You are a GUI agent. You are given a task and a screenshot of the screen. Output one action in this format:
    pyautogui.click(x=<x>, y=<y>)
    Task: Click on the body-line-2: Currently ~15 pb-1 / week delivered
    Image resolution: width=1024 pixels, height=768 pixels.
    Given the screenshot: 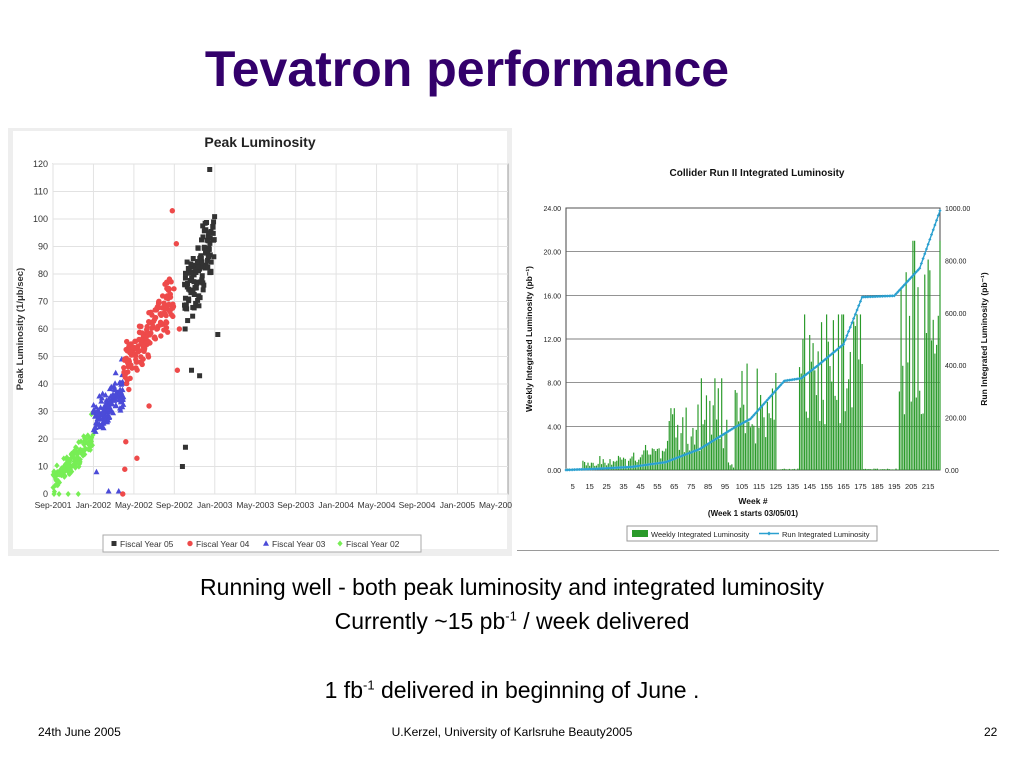 What is the action you would take?
    pyautogui.click(x=512, y=621)
    